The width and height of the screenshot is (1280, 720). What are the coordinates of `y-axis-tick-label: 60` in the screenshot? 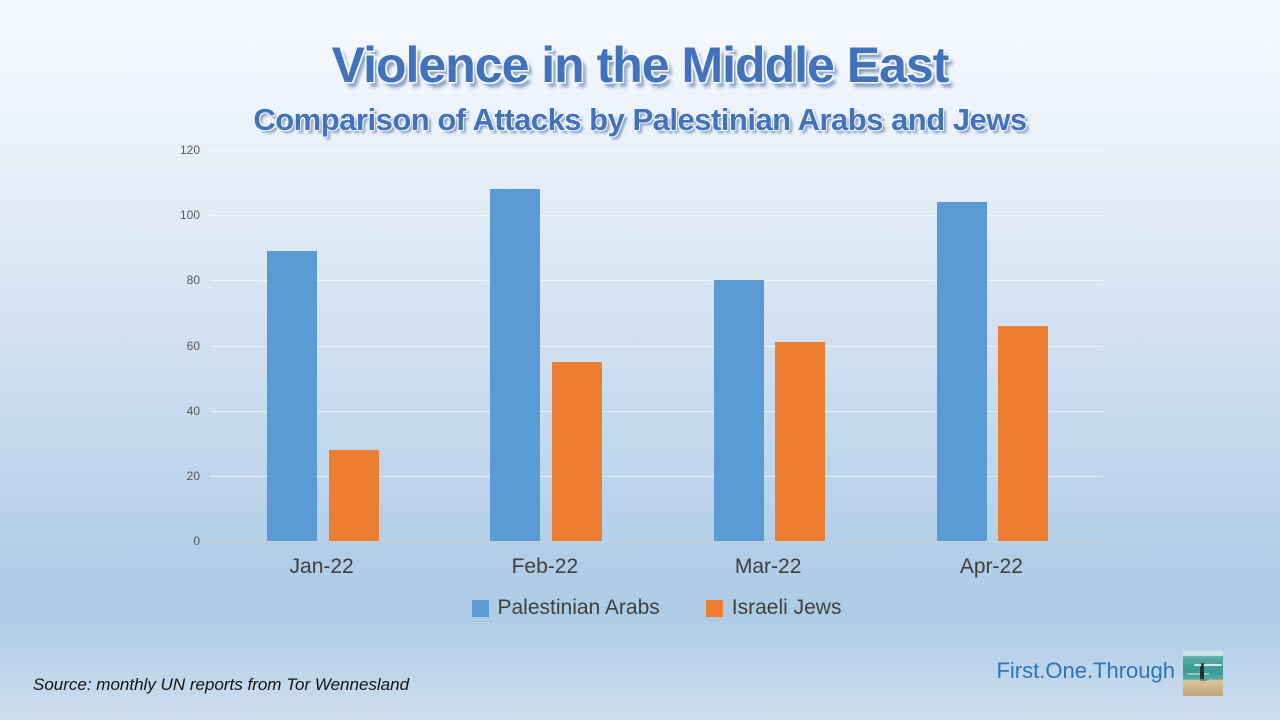 It's located at (193, 345).